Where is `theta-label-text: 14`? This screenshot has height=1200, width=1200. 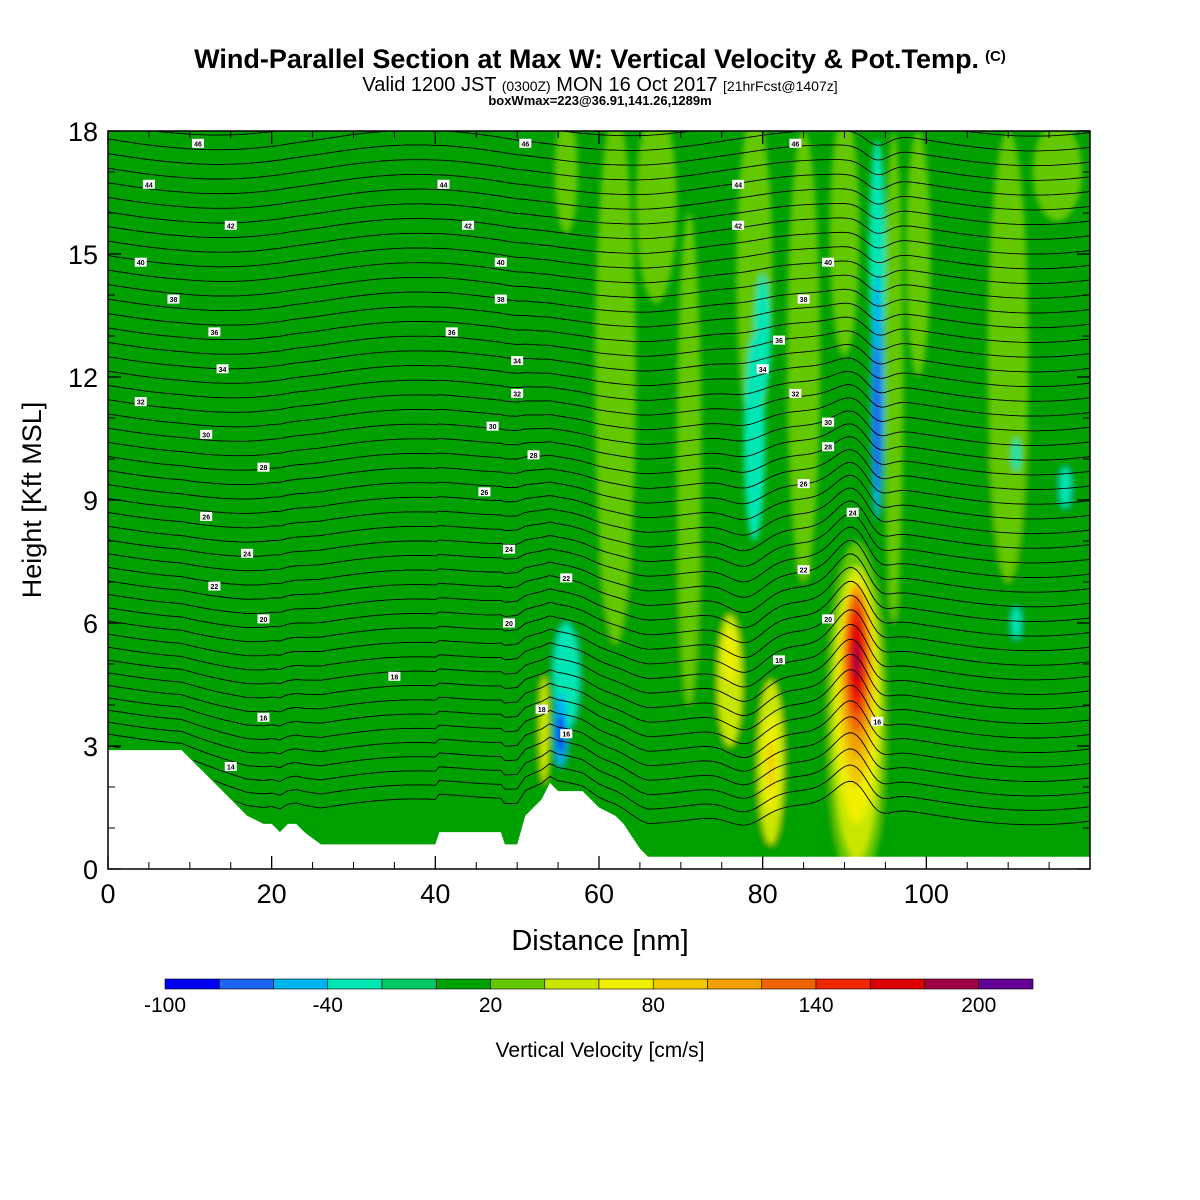 theta-label-text: 14 is located at coordinates (231, 768).